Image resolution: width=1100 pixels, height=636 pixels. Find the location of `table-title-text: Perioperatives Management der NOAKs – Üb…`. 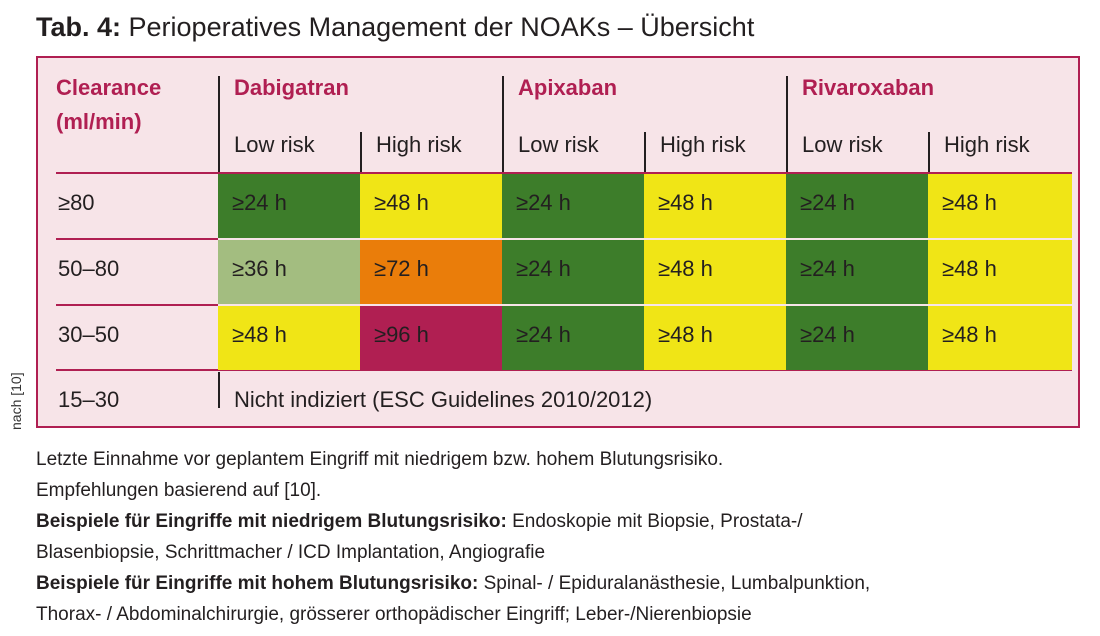

table-title-text: Perioperatives Management der NOAKs – Üb… is located at coordinates (441, 27).